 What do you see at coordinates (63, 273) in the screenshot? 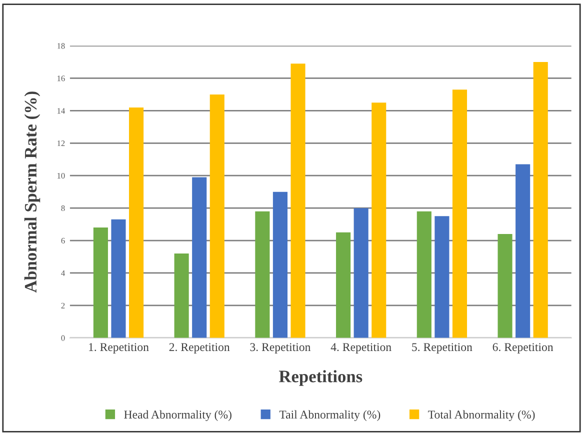
I see `y-tick-label: 4` at bounding box center [63, 273].